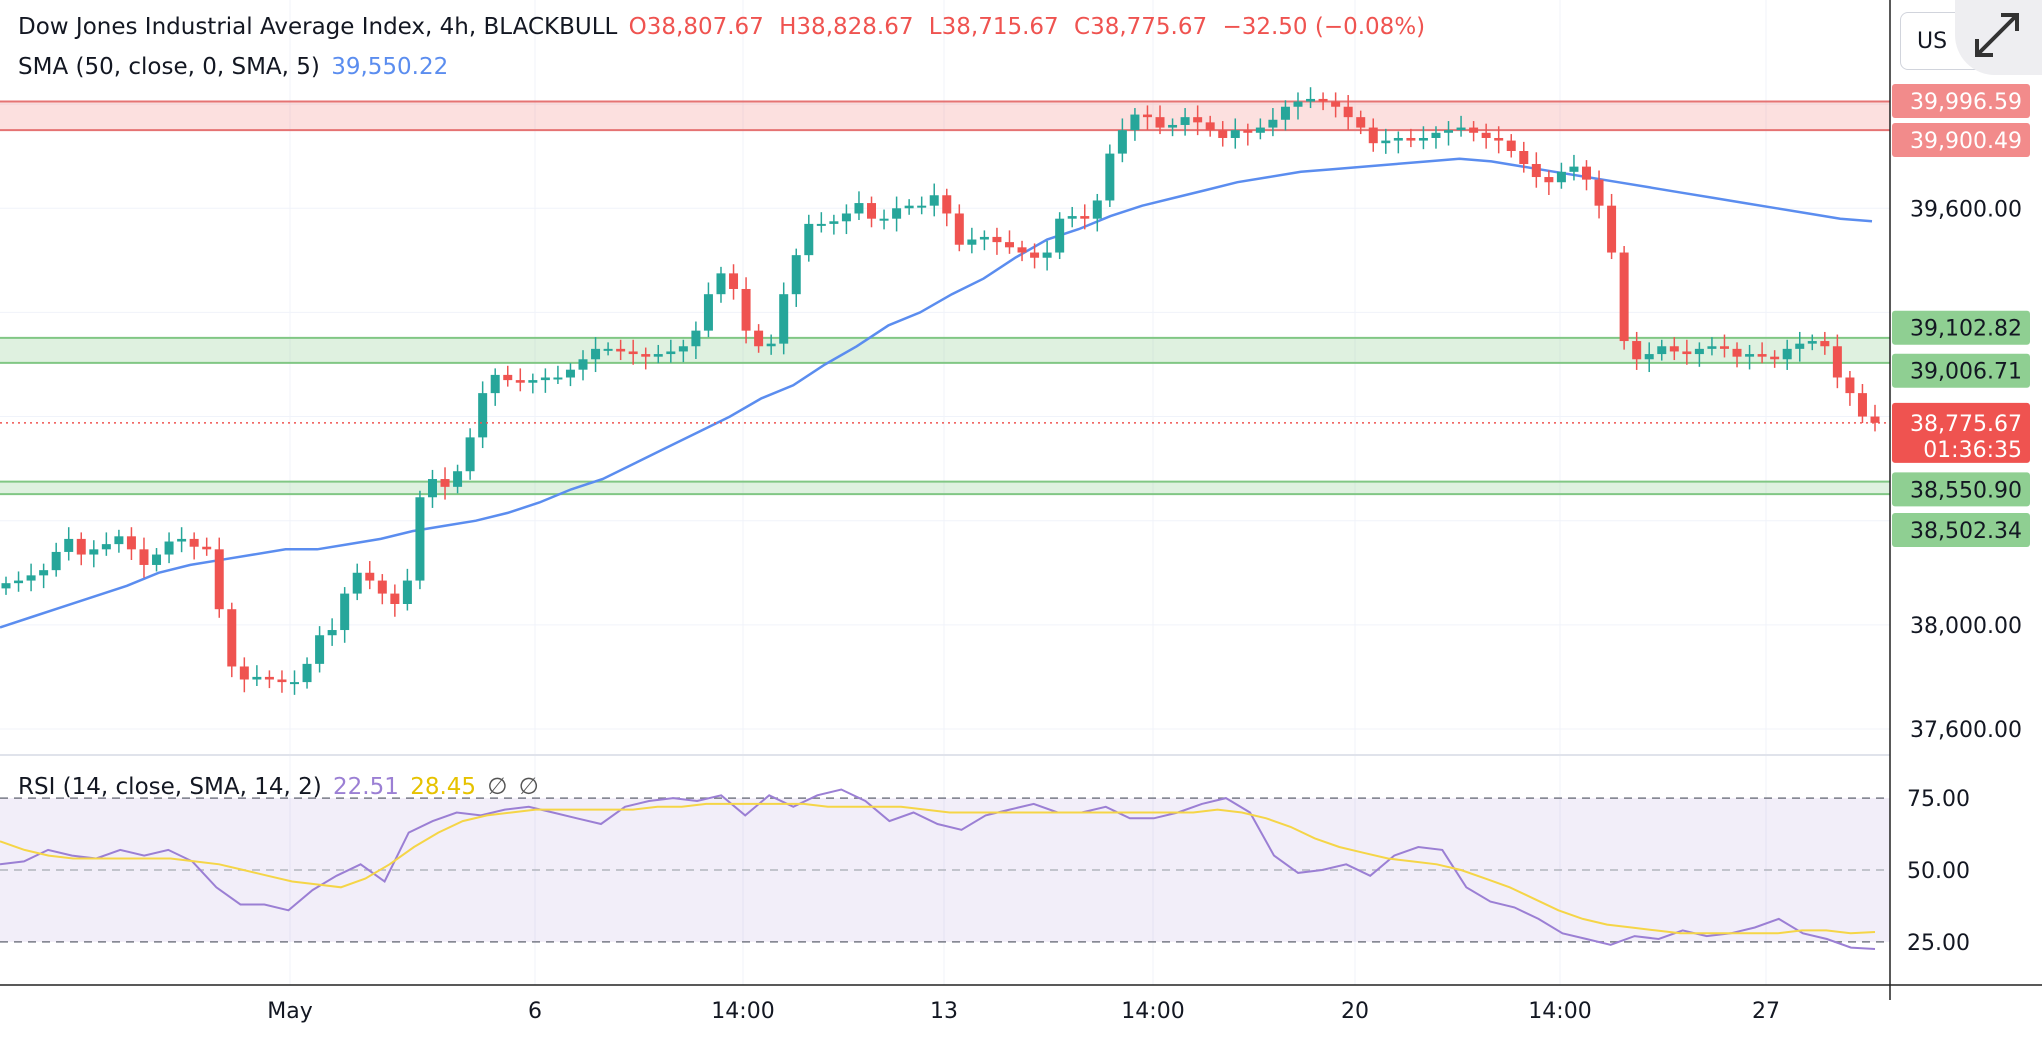 The image size is (2042, 1048). Describe the element at coordinates (528, 787) in the screenshot. I see `null-icon-2: ∅` at that location.